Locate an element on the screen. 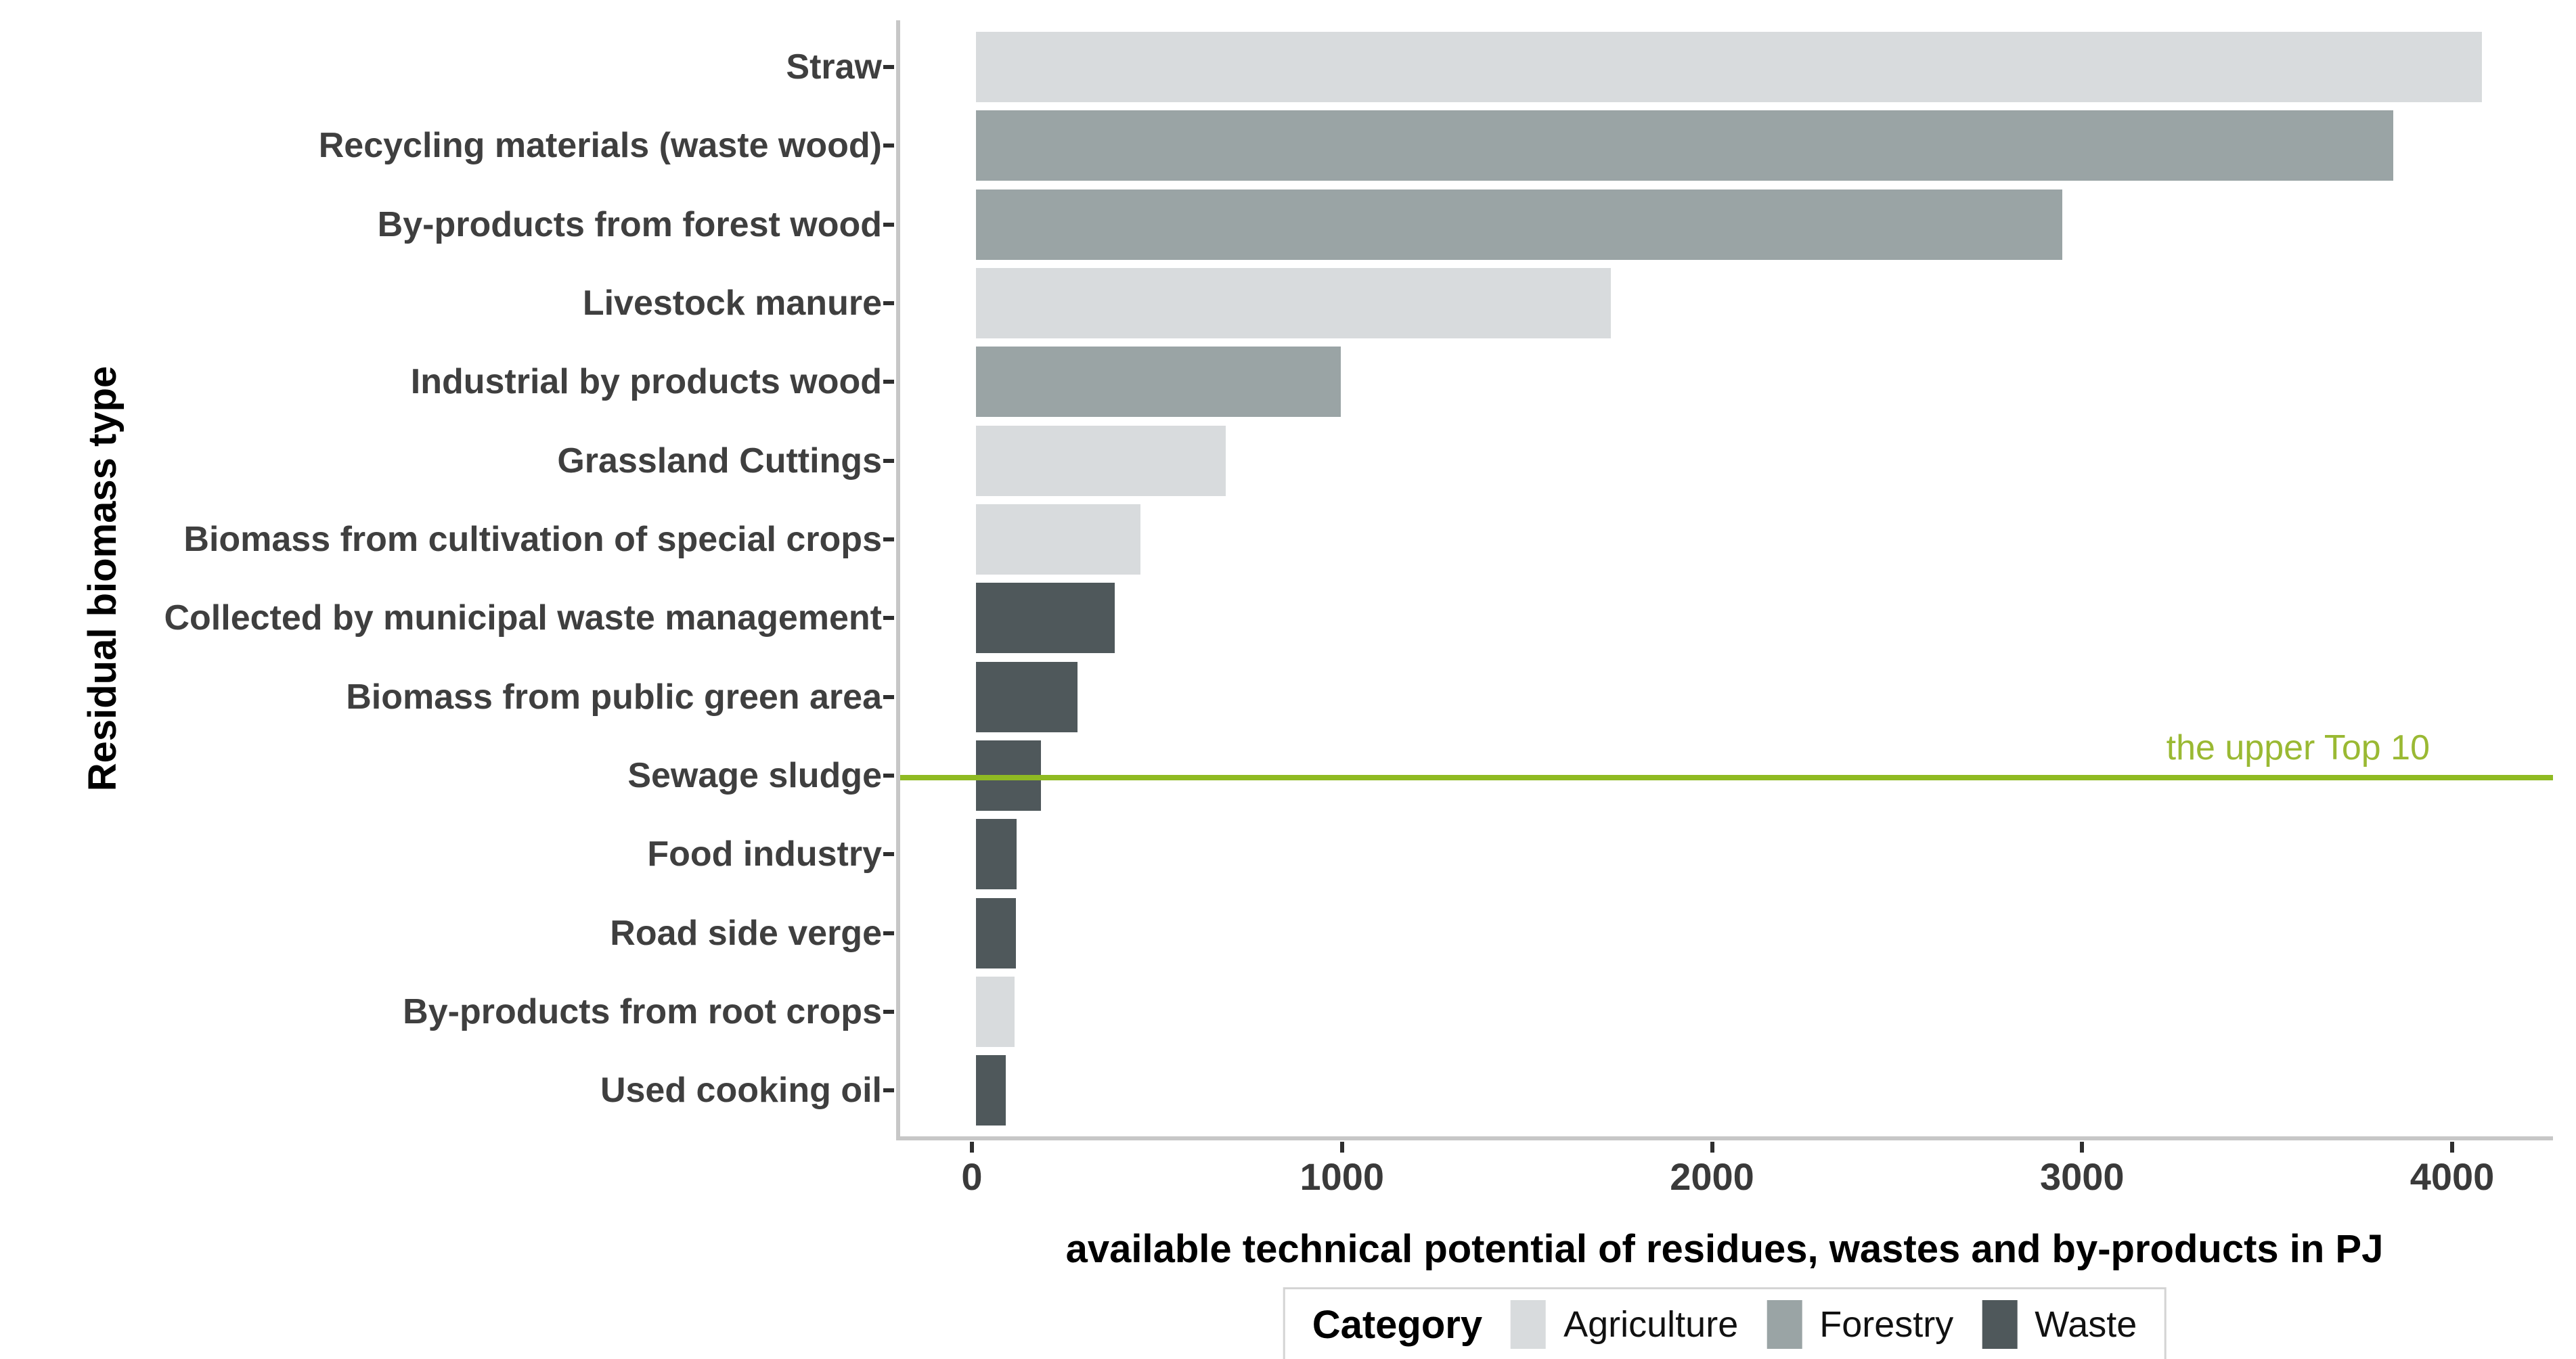  category-label: Road side verge is located at coordinates (746, 933).